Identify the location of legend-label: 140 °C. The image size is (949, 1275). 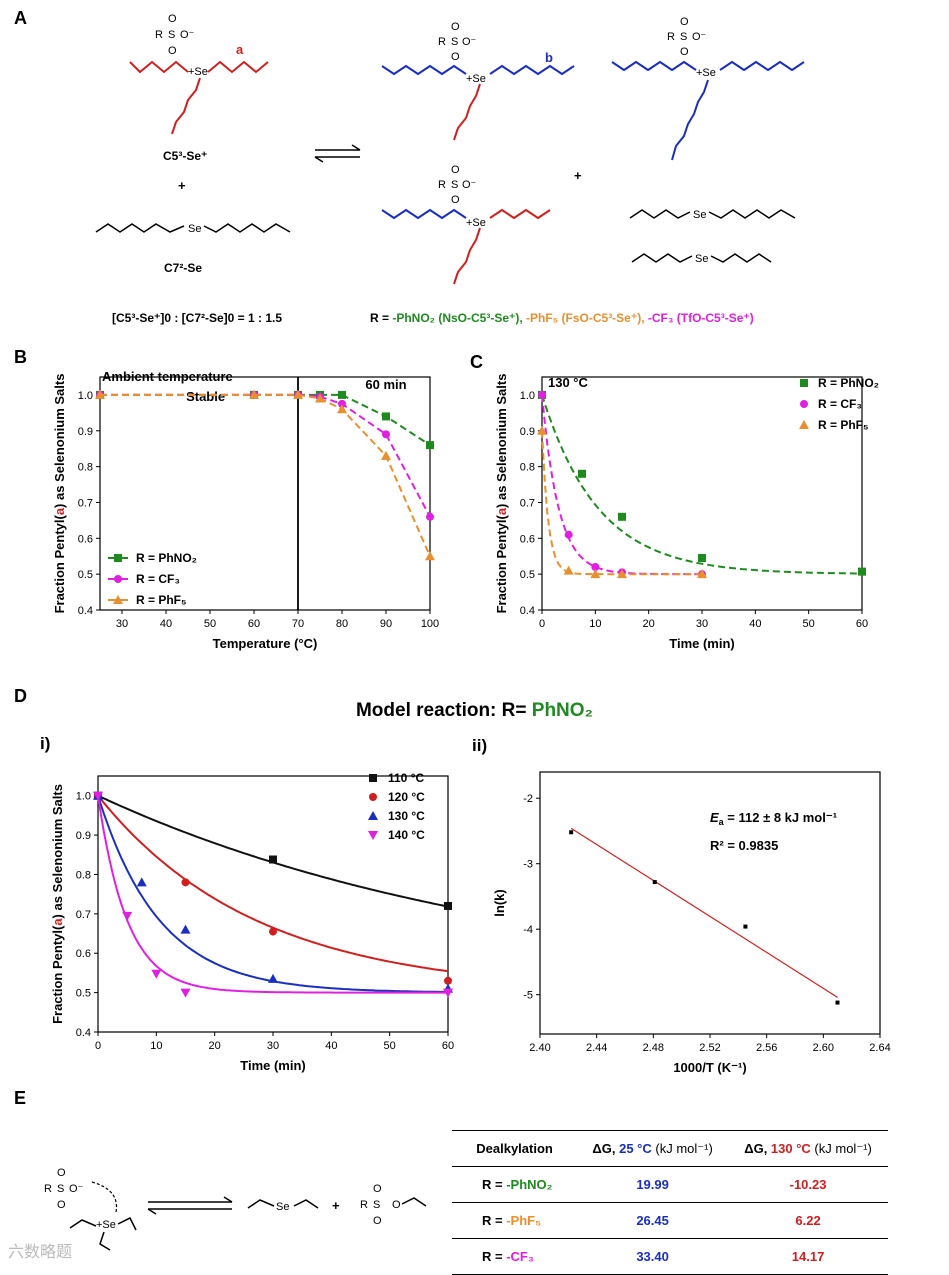
(406, 835).